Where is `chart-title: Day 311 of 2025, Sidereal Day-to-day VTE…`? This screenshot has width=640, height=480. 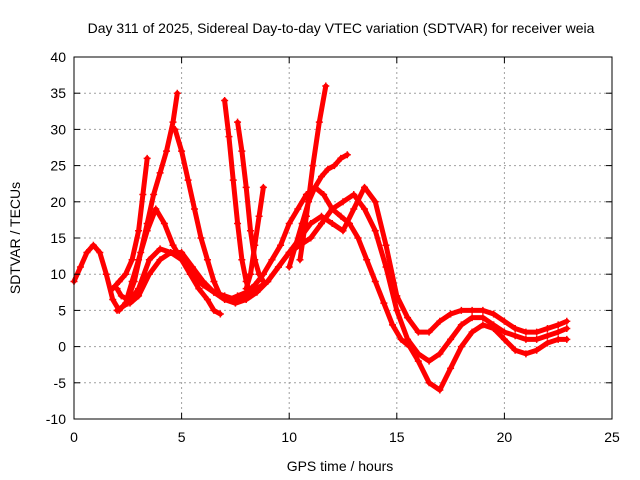 chart-title: Day 311 of 2025, Sidereal Day-to-day VTE… is located at coordinates (341, 28).